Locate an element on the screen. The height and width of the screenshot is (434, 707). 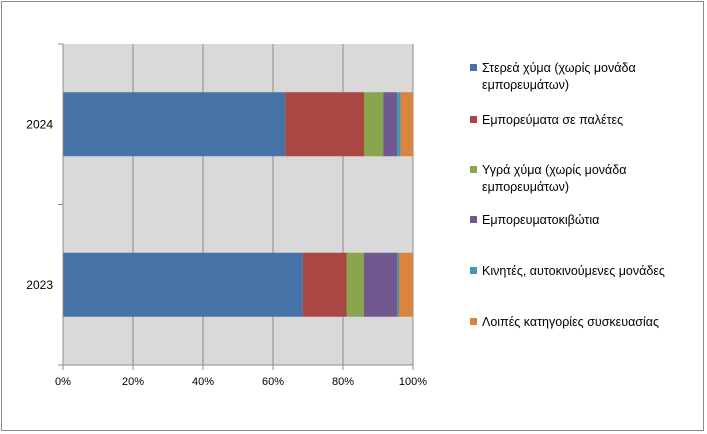
x-tick-label: 0% is located at coordinates (63, 382).